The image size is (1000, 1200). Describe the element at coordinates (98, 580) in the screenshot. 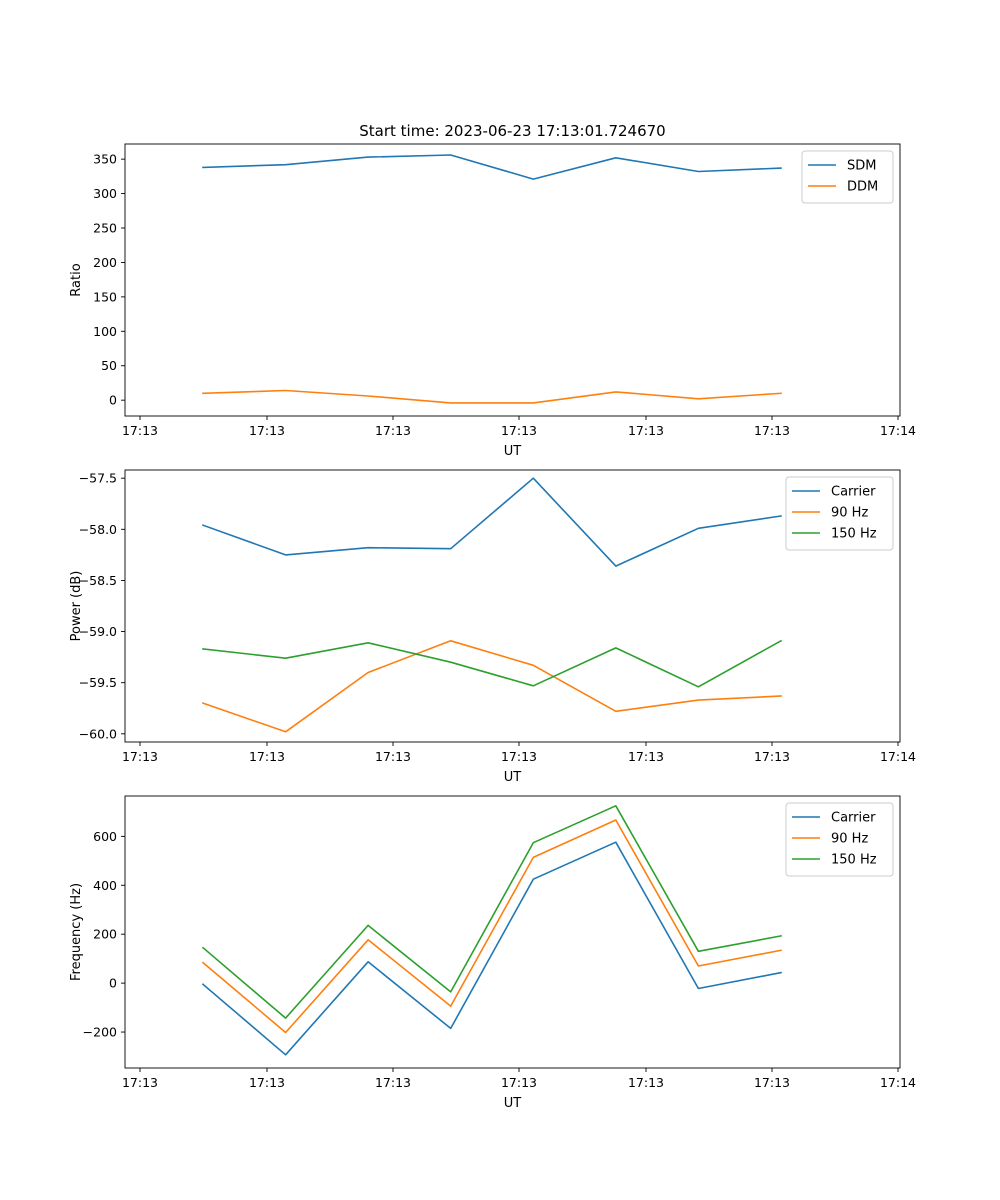

I see `y-tick-label: −58.5` at that location.